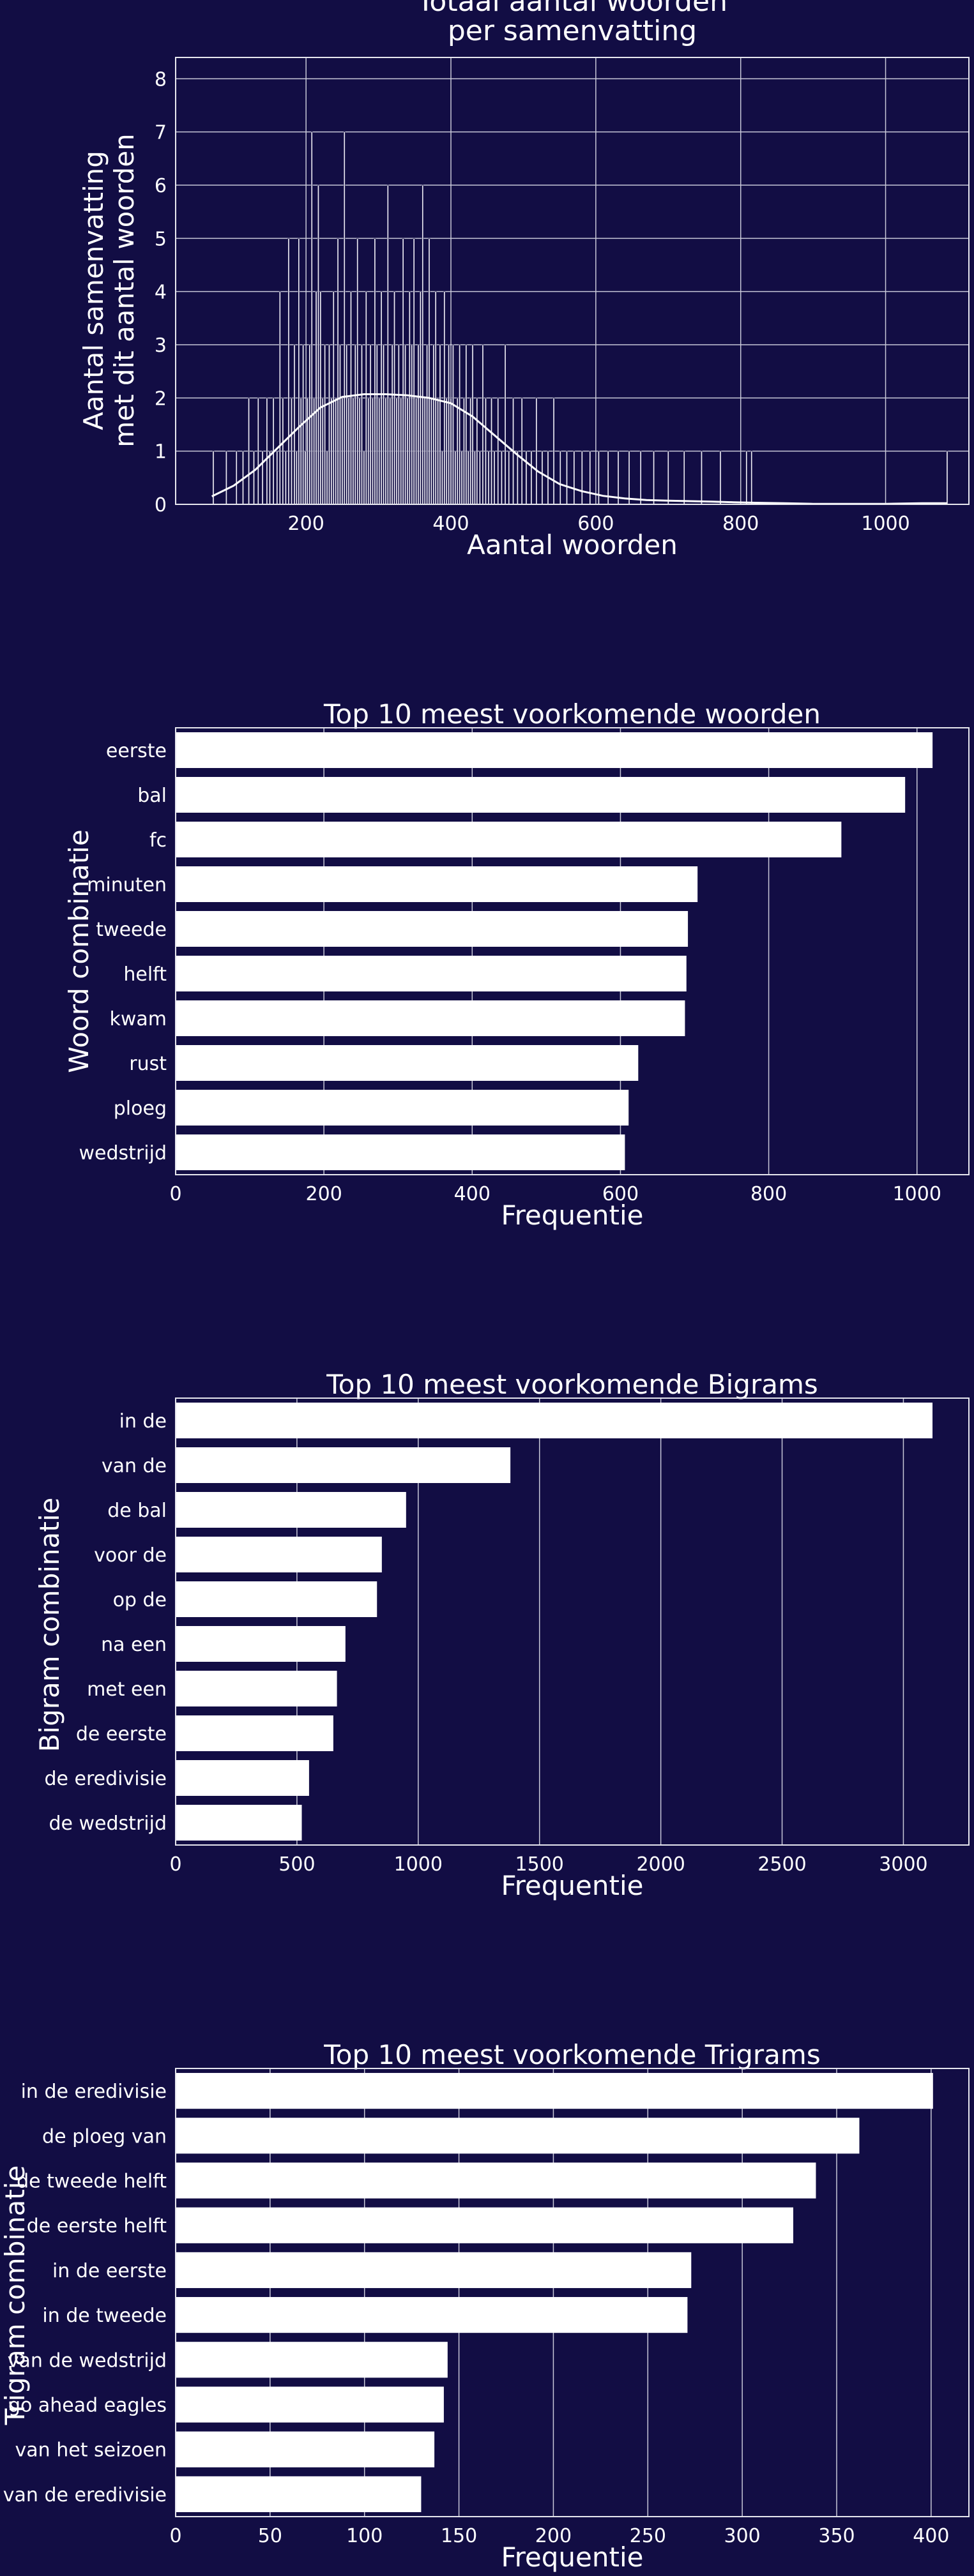 This screenshot has height=2576, width=974. Describe the element at coordinates (554, 1420) in the screenshot. I see `bar-in-de` at that location.